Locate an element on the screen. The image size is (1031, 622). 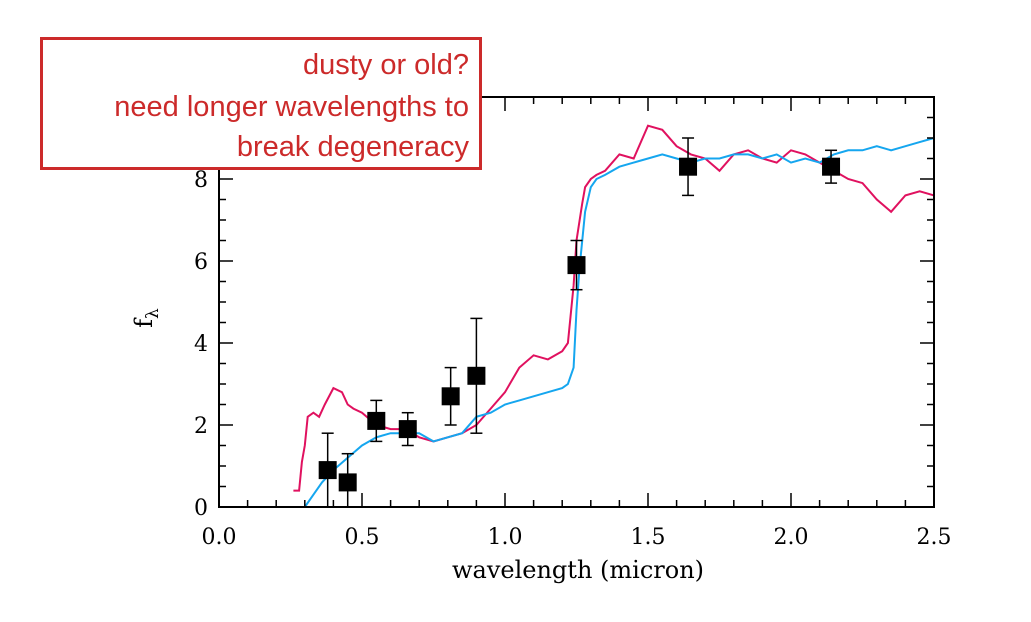
x-axis-title: wavelength (micron) is located at coordinates (578, 570).